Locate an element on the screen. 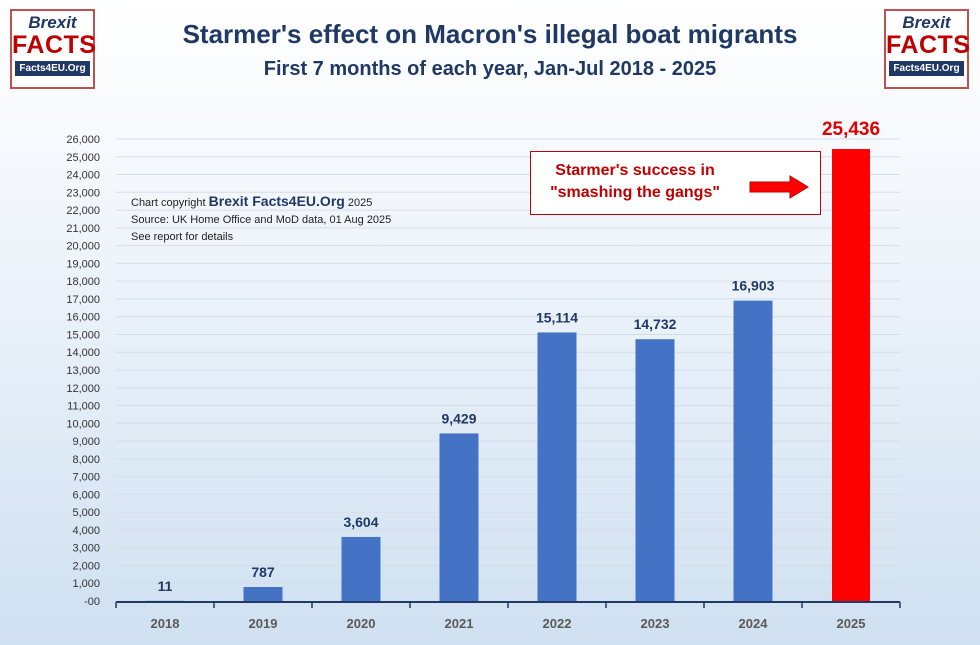 This screenshot has height=645, width=980. copyright-line: Chart copyright Brexit Facts4EU.Org 2025 is located at coordinates (261, 202).